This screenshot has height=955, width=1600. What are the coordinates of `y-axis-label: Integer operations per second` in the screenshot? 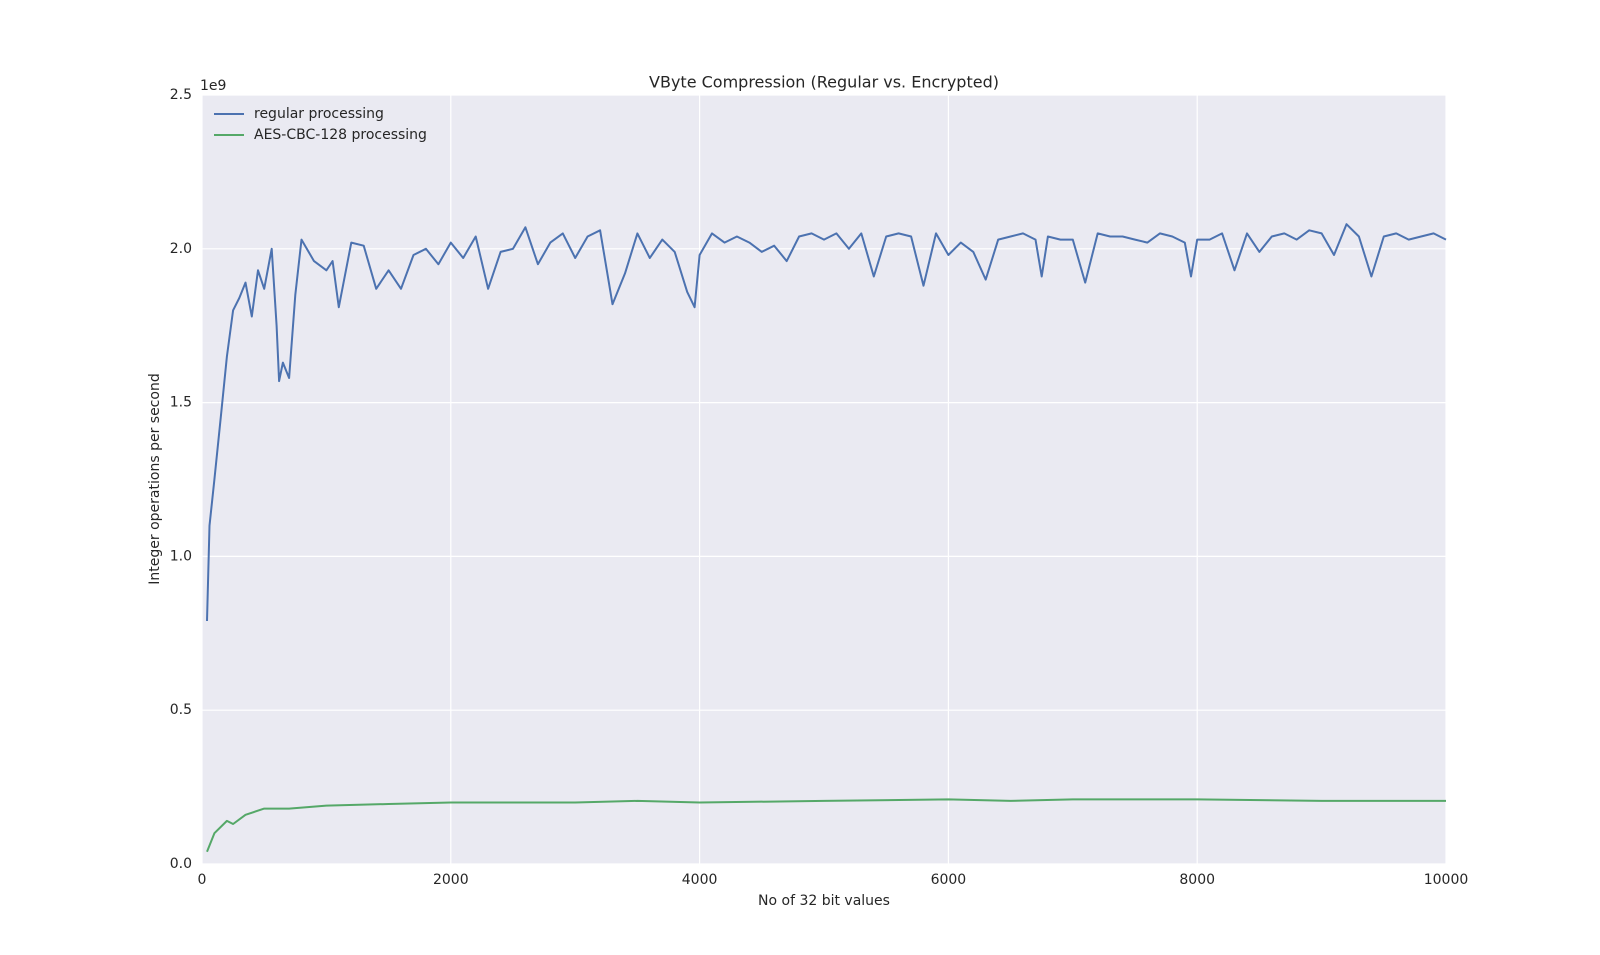 It's located at (155, 478).